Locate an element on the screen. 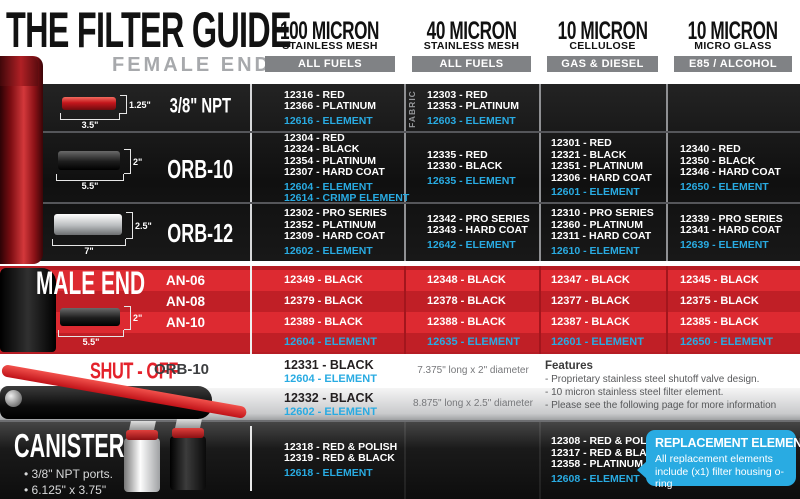  filter-photo-orb10: 2" 5.5" is located at coordinates (104, 169).